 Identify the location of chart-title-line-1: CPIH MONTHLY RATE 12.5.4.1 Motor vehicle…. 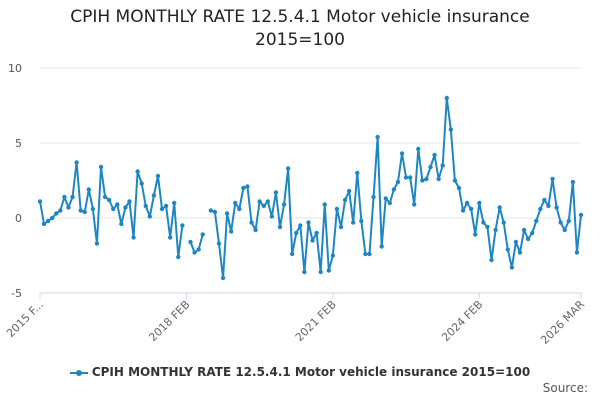
(300, 17).